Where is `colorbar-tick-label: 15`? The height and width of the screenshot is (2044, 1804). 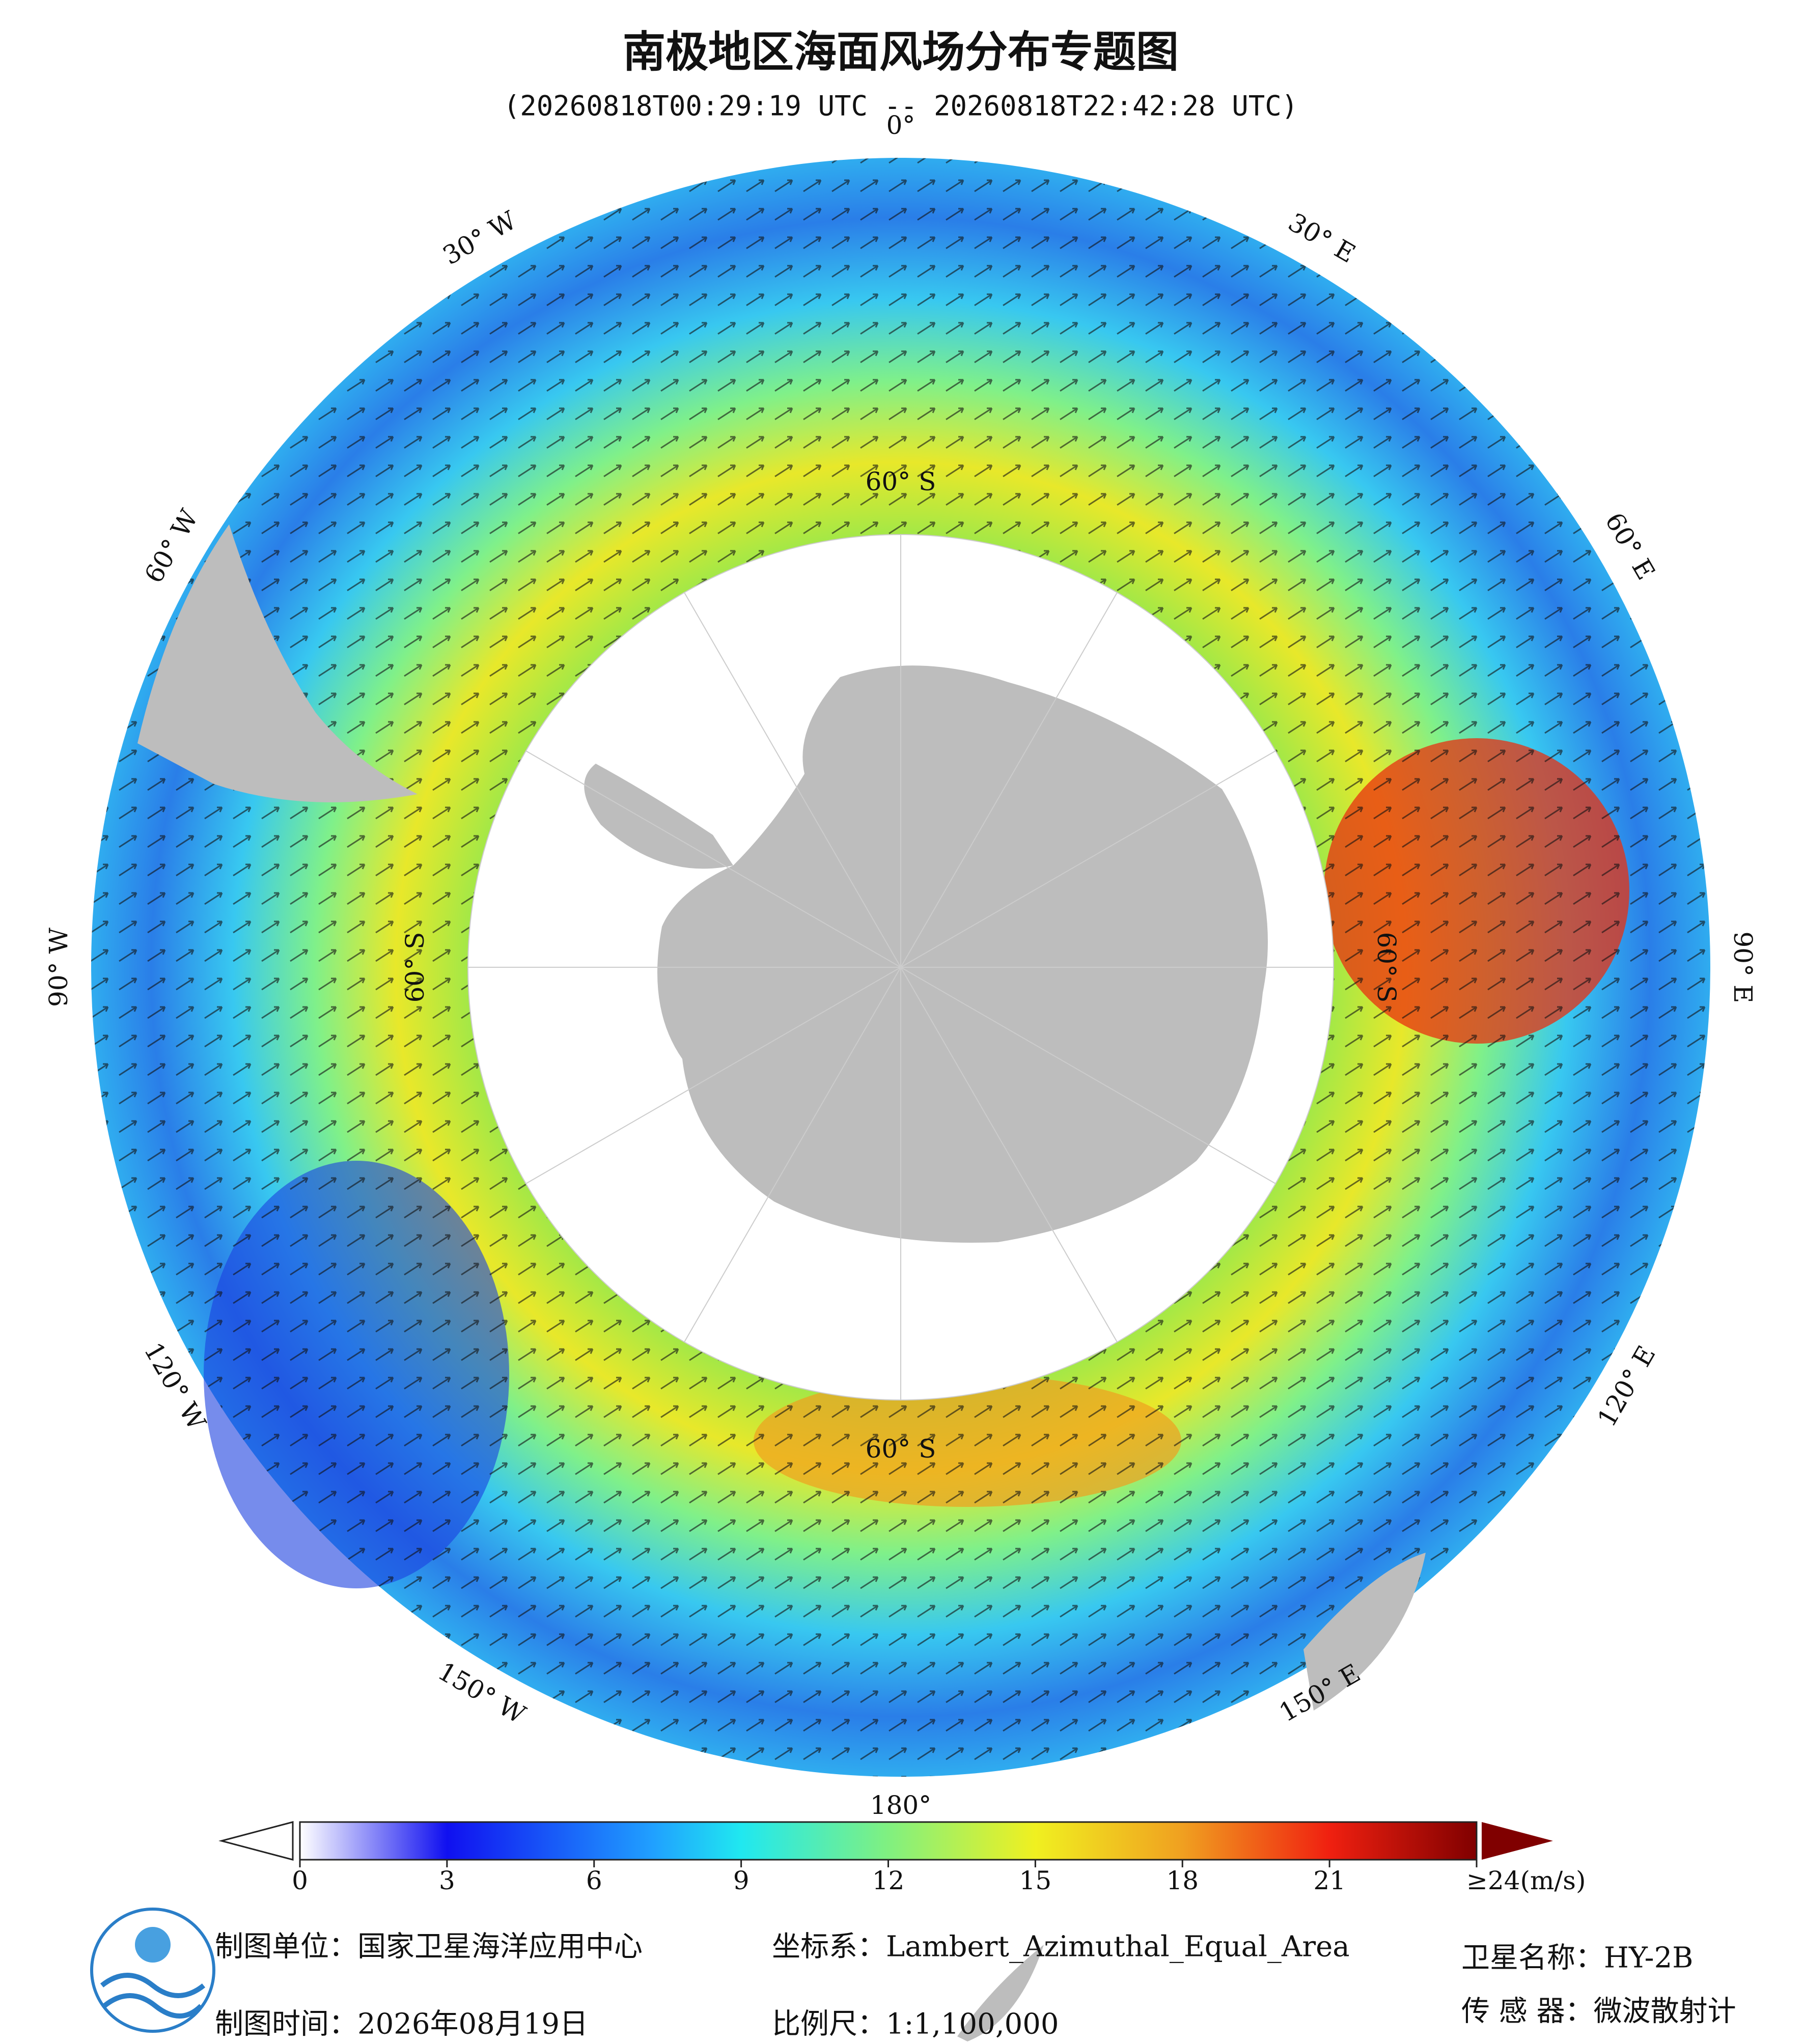 colorbar-tick-label: 15 is located at coordinates (1035, 1880).